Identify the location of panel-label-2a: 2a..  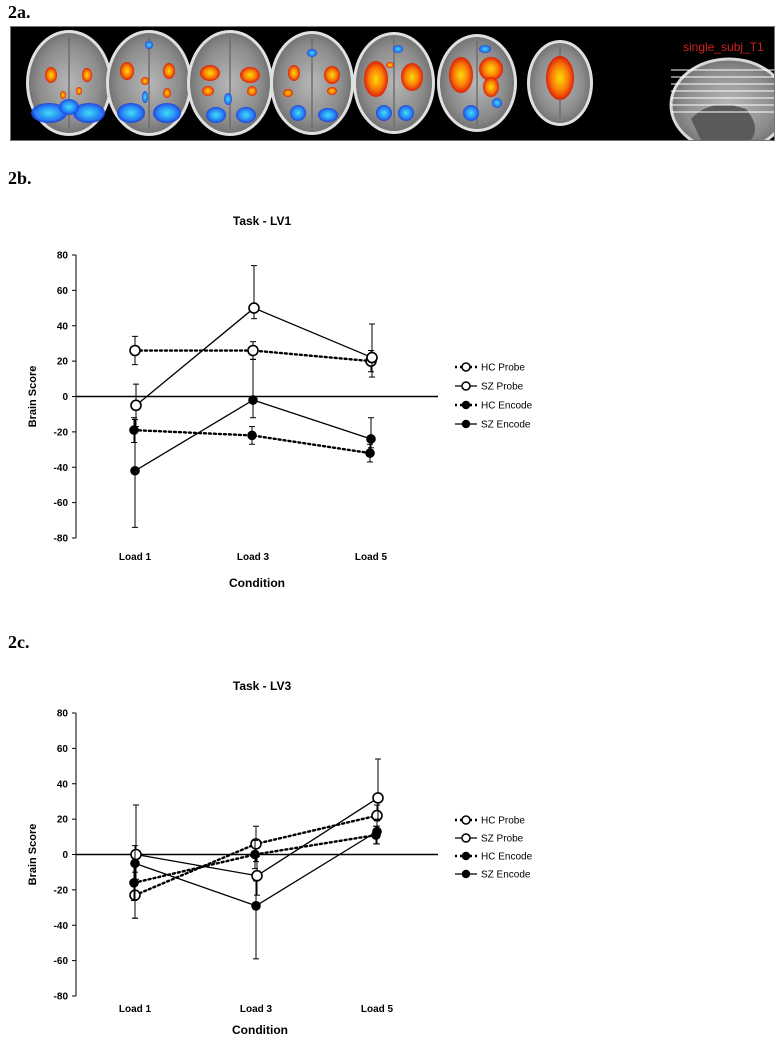
(19, 12).